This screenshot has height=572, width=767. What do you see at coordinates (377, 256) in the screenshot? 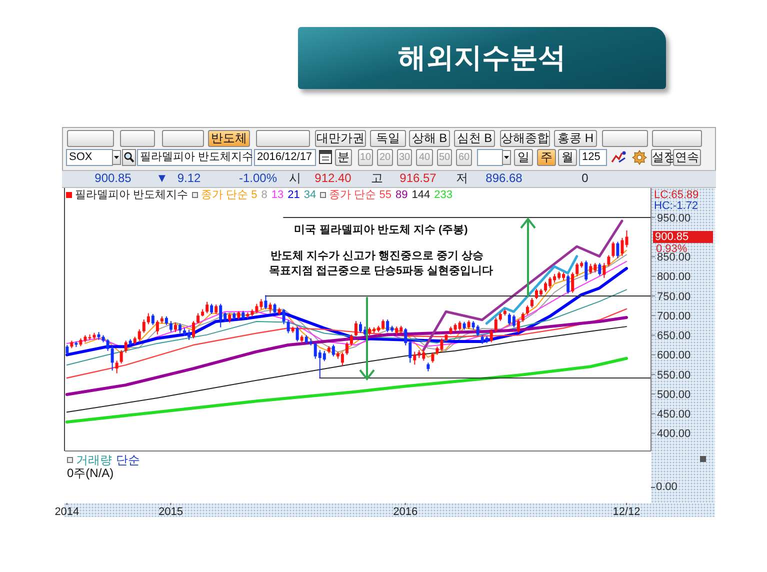
I see `annotation: 반도체 지수가 신고가 행진중으로 중기 상승` at bounding box center [377, 256].